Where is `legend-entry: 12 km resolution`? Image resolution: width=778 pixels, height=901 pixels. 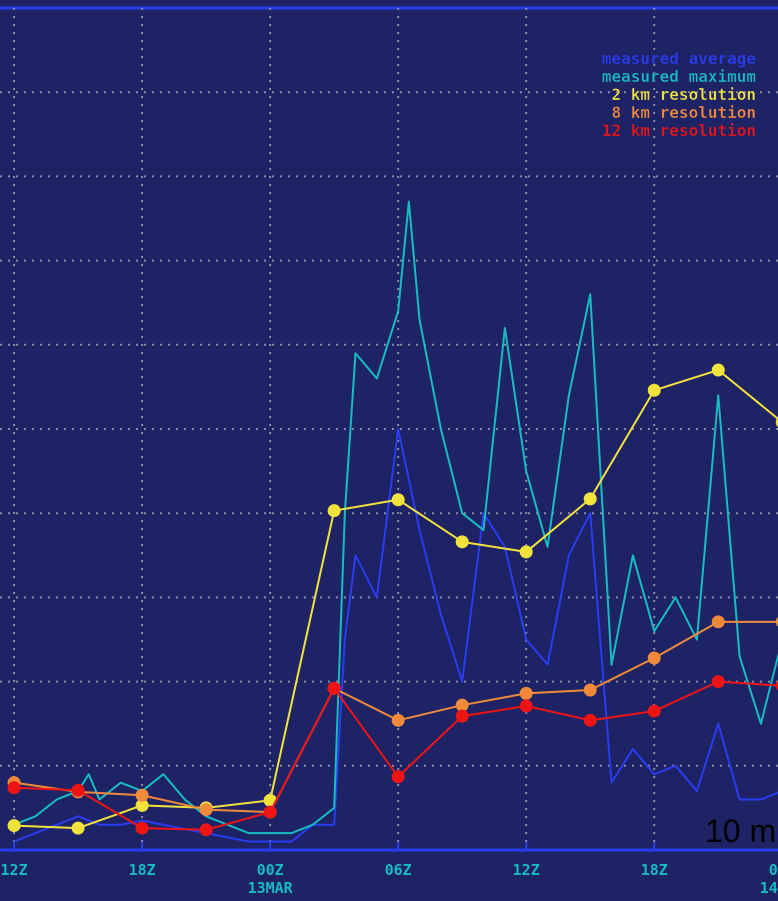 legend-entry: 12 km resolution is located at coordinates (679, 130).